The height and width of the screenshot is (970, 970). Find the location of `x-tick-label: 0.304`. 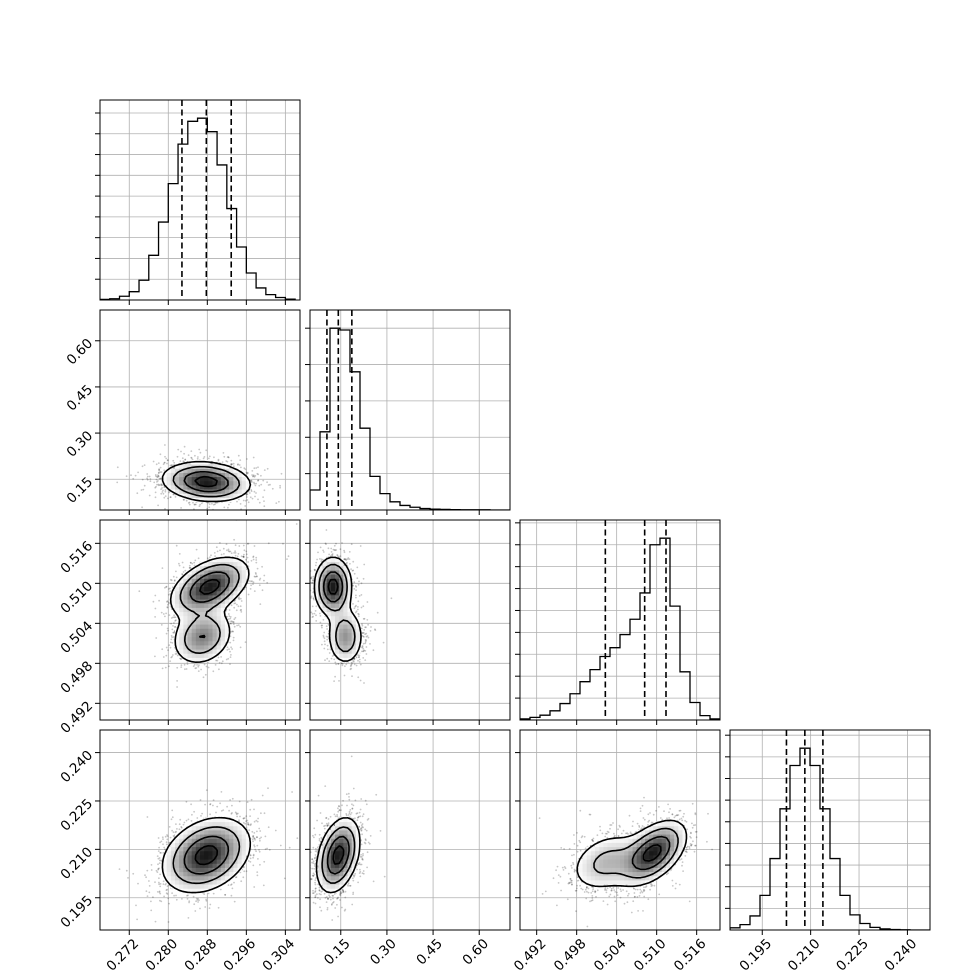

x-tick-label: 0.304 is located at coordinates (279, 953).